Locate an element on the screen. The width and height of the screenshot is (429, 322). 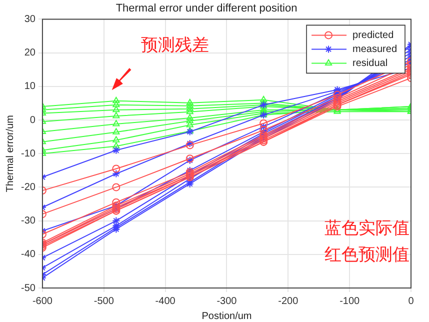
x-tick-label: -400 is located at coordinates (165, 301).